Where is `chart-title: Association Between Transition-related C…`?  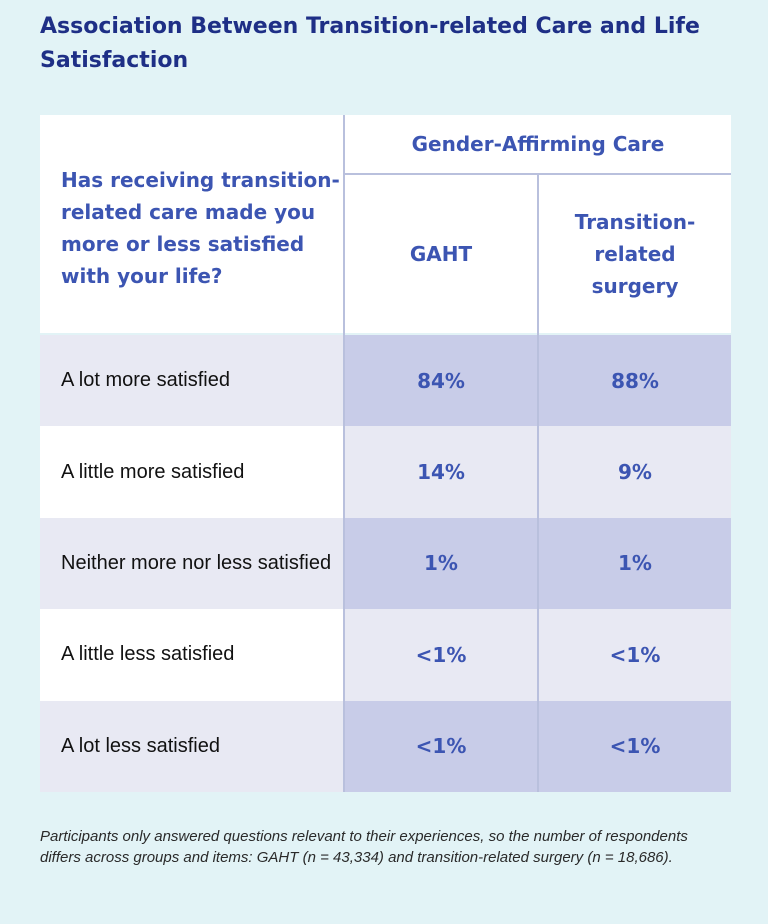
chart-title: Association Between Transition-related C… is located at coordinates (370, 43).